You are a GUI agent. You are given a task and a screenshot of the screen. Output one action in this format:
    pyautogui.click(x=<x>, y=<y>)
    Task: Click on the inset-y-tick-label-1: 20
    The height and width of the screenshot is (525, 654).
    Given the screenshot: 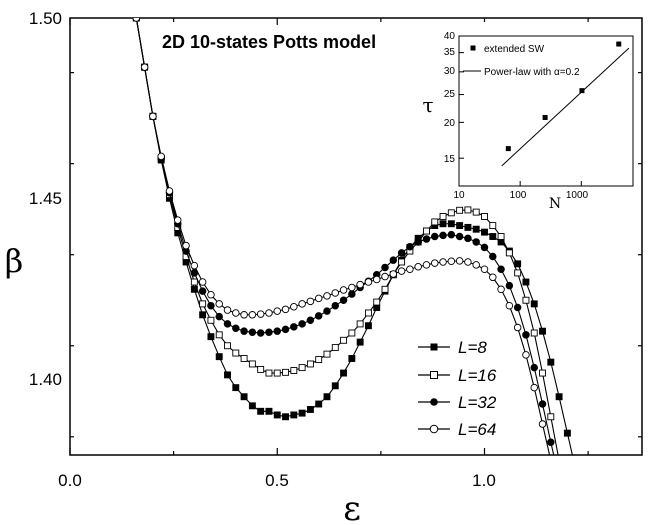 What is the action you would take?
    pyautogui.click(x=450, y=123)
    